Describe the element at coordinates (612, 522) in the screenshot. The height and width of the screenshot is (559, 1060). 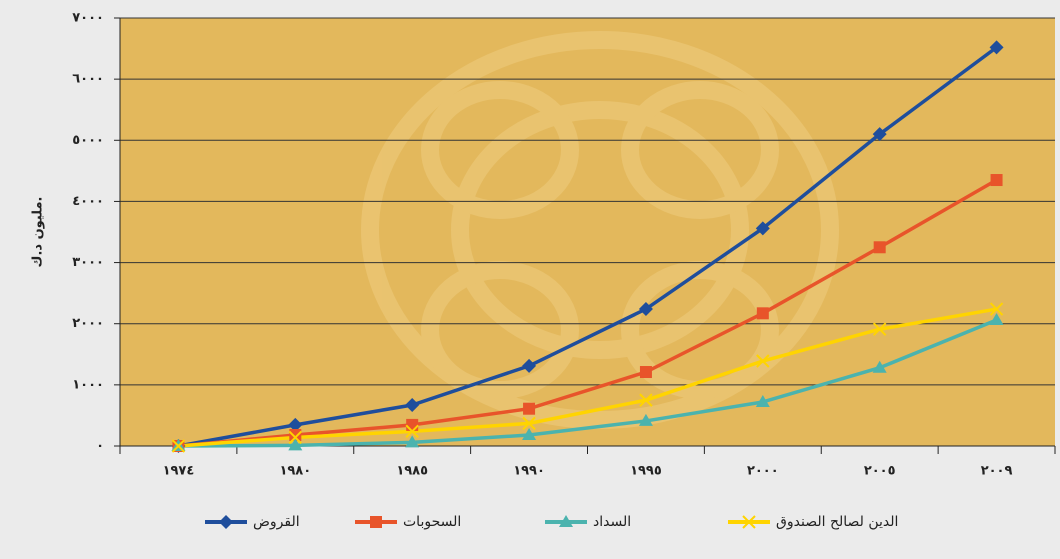
I see `legend-label: السداد` at that location.